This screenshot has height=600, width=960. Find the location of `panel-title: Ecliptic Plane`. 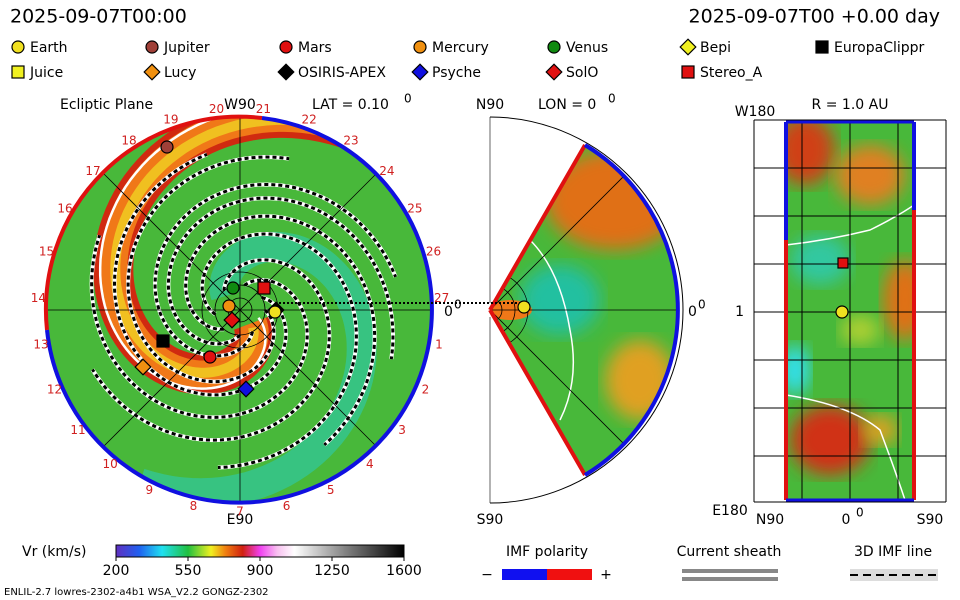

panel-title: Ecliptic Plane is located at coordinates (106, 105).